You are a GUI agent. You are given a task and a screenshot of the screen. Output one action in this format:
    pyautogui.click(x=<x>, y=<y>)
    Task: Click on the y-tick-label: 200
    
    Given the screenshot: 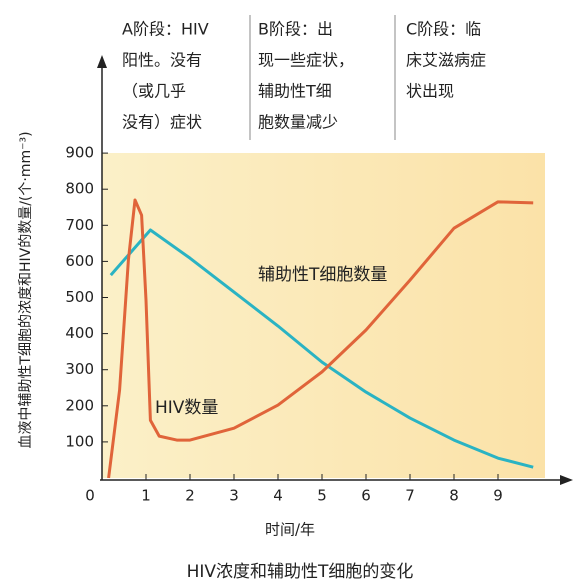 What is the action you would take?
    pyautogui.click(x=79, y=405)
    